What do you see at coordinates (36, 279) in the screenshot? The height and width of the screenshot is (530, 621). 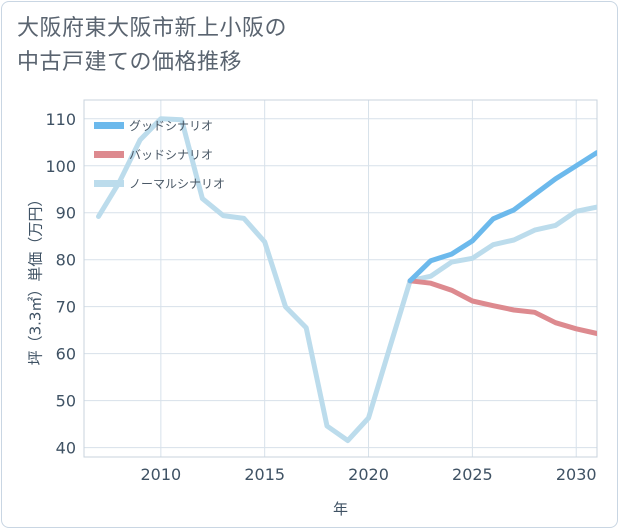 I see `y-axis-label: 坪（3.3㎡）単価（万円）` at bounding box center [36, 279].